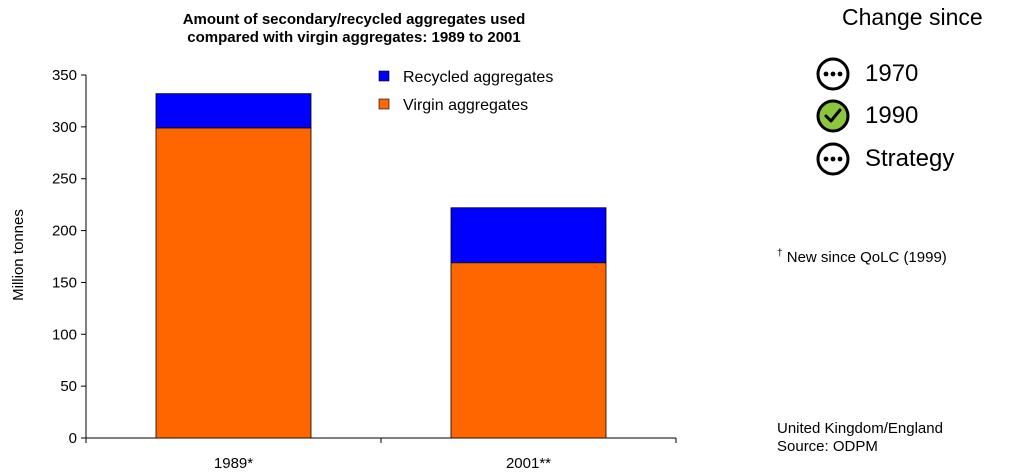 The image size is (1030, 474). I want to click on y-tick-label: 250, so click(64, 179).